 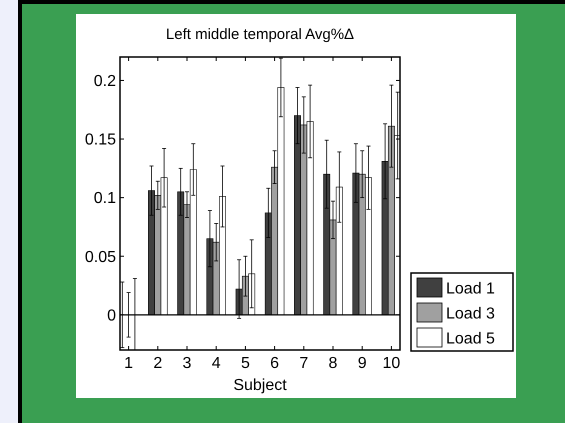 What do you see at coordinates (129, 363) in the screenshot?
I see `x-tick-label: 1` at bounding box center [129, 363].